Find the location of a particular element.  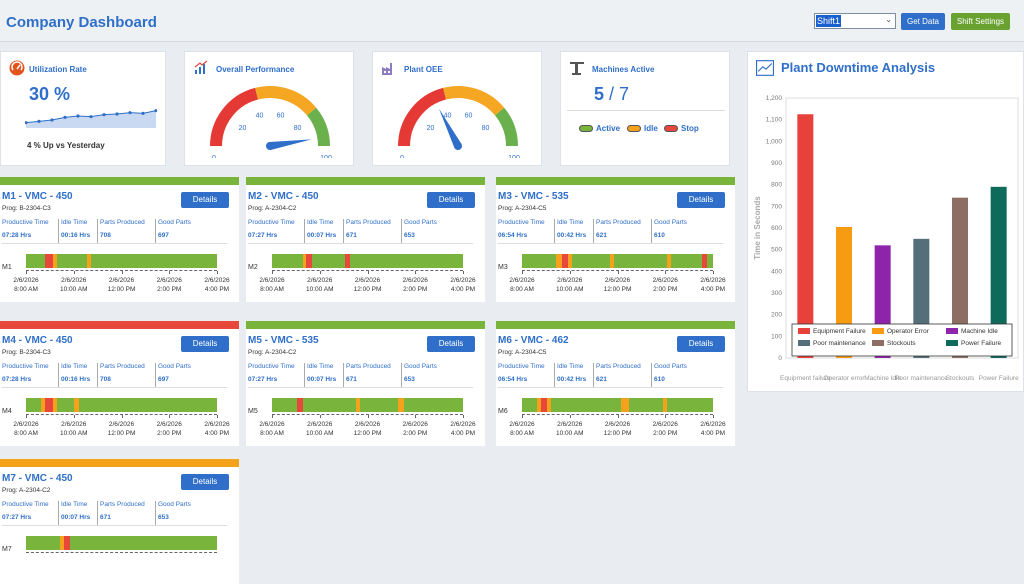

machines-active-label: Machines Active is located at coordinates (623, 69).